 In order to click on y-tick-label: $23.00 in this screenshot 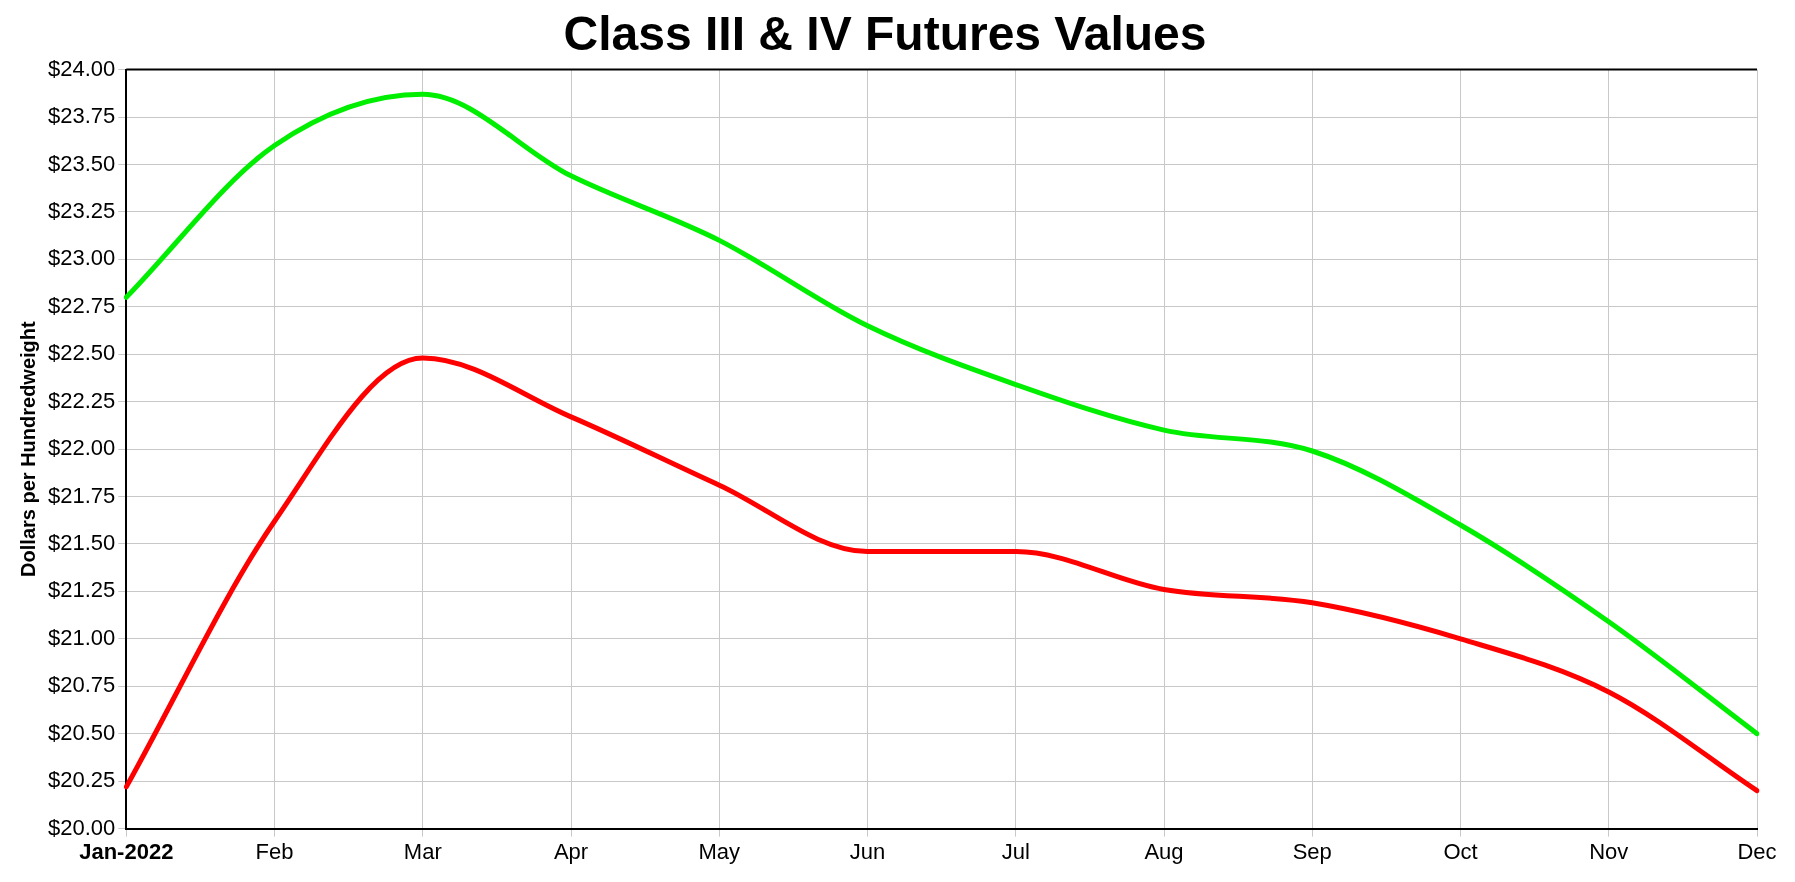, I will do `click(81, 258)`.